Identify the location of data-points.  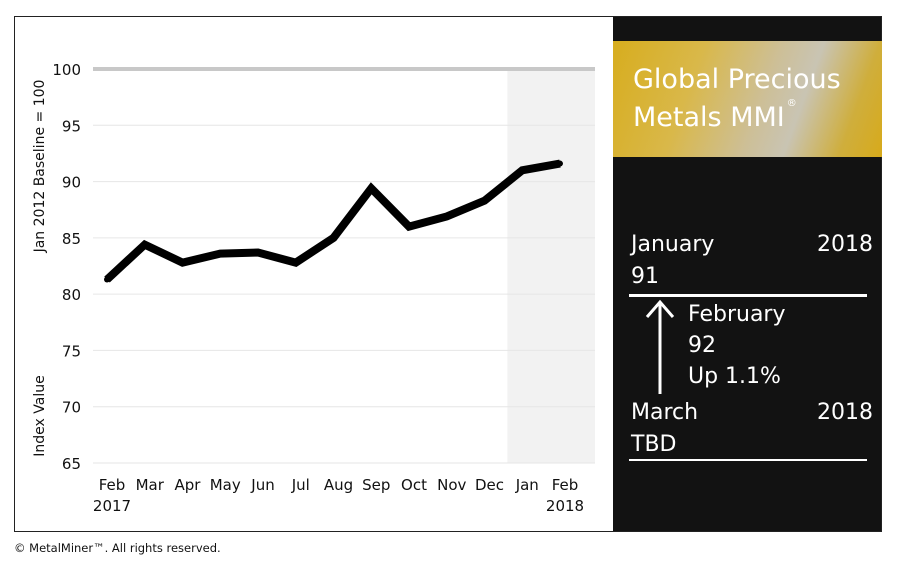
(333, 221).